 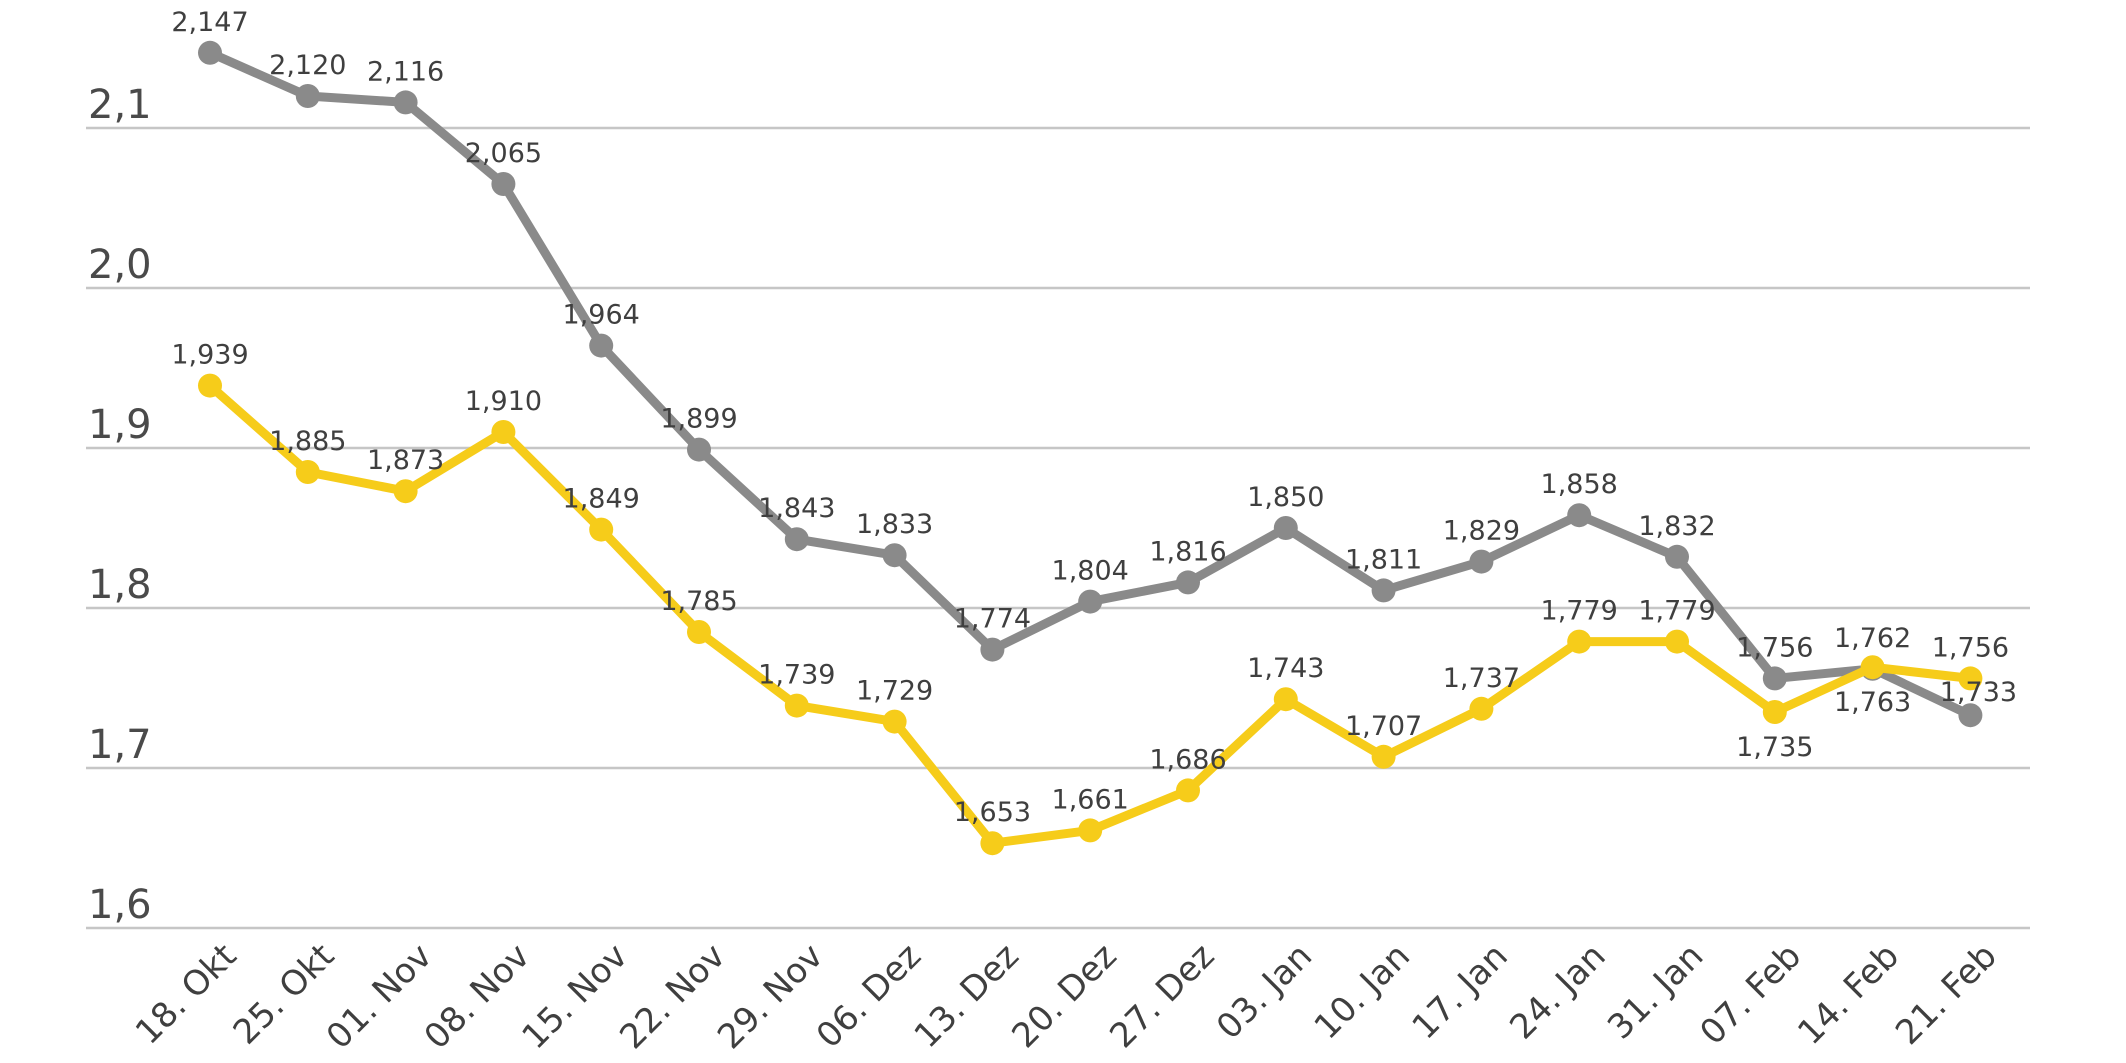 I want to click on x-tick-label: 24. Jan, so click(x=1557, y=991).